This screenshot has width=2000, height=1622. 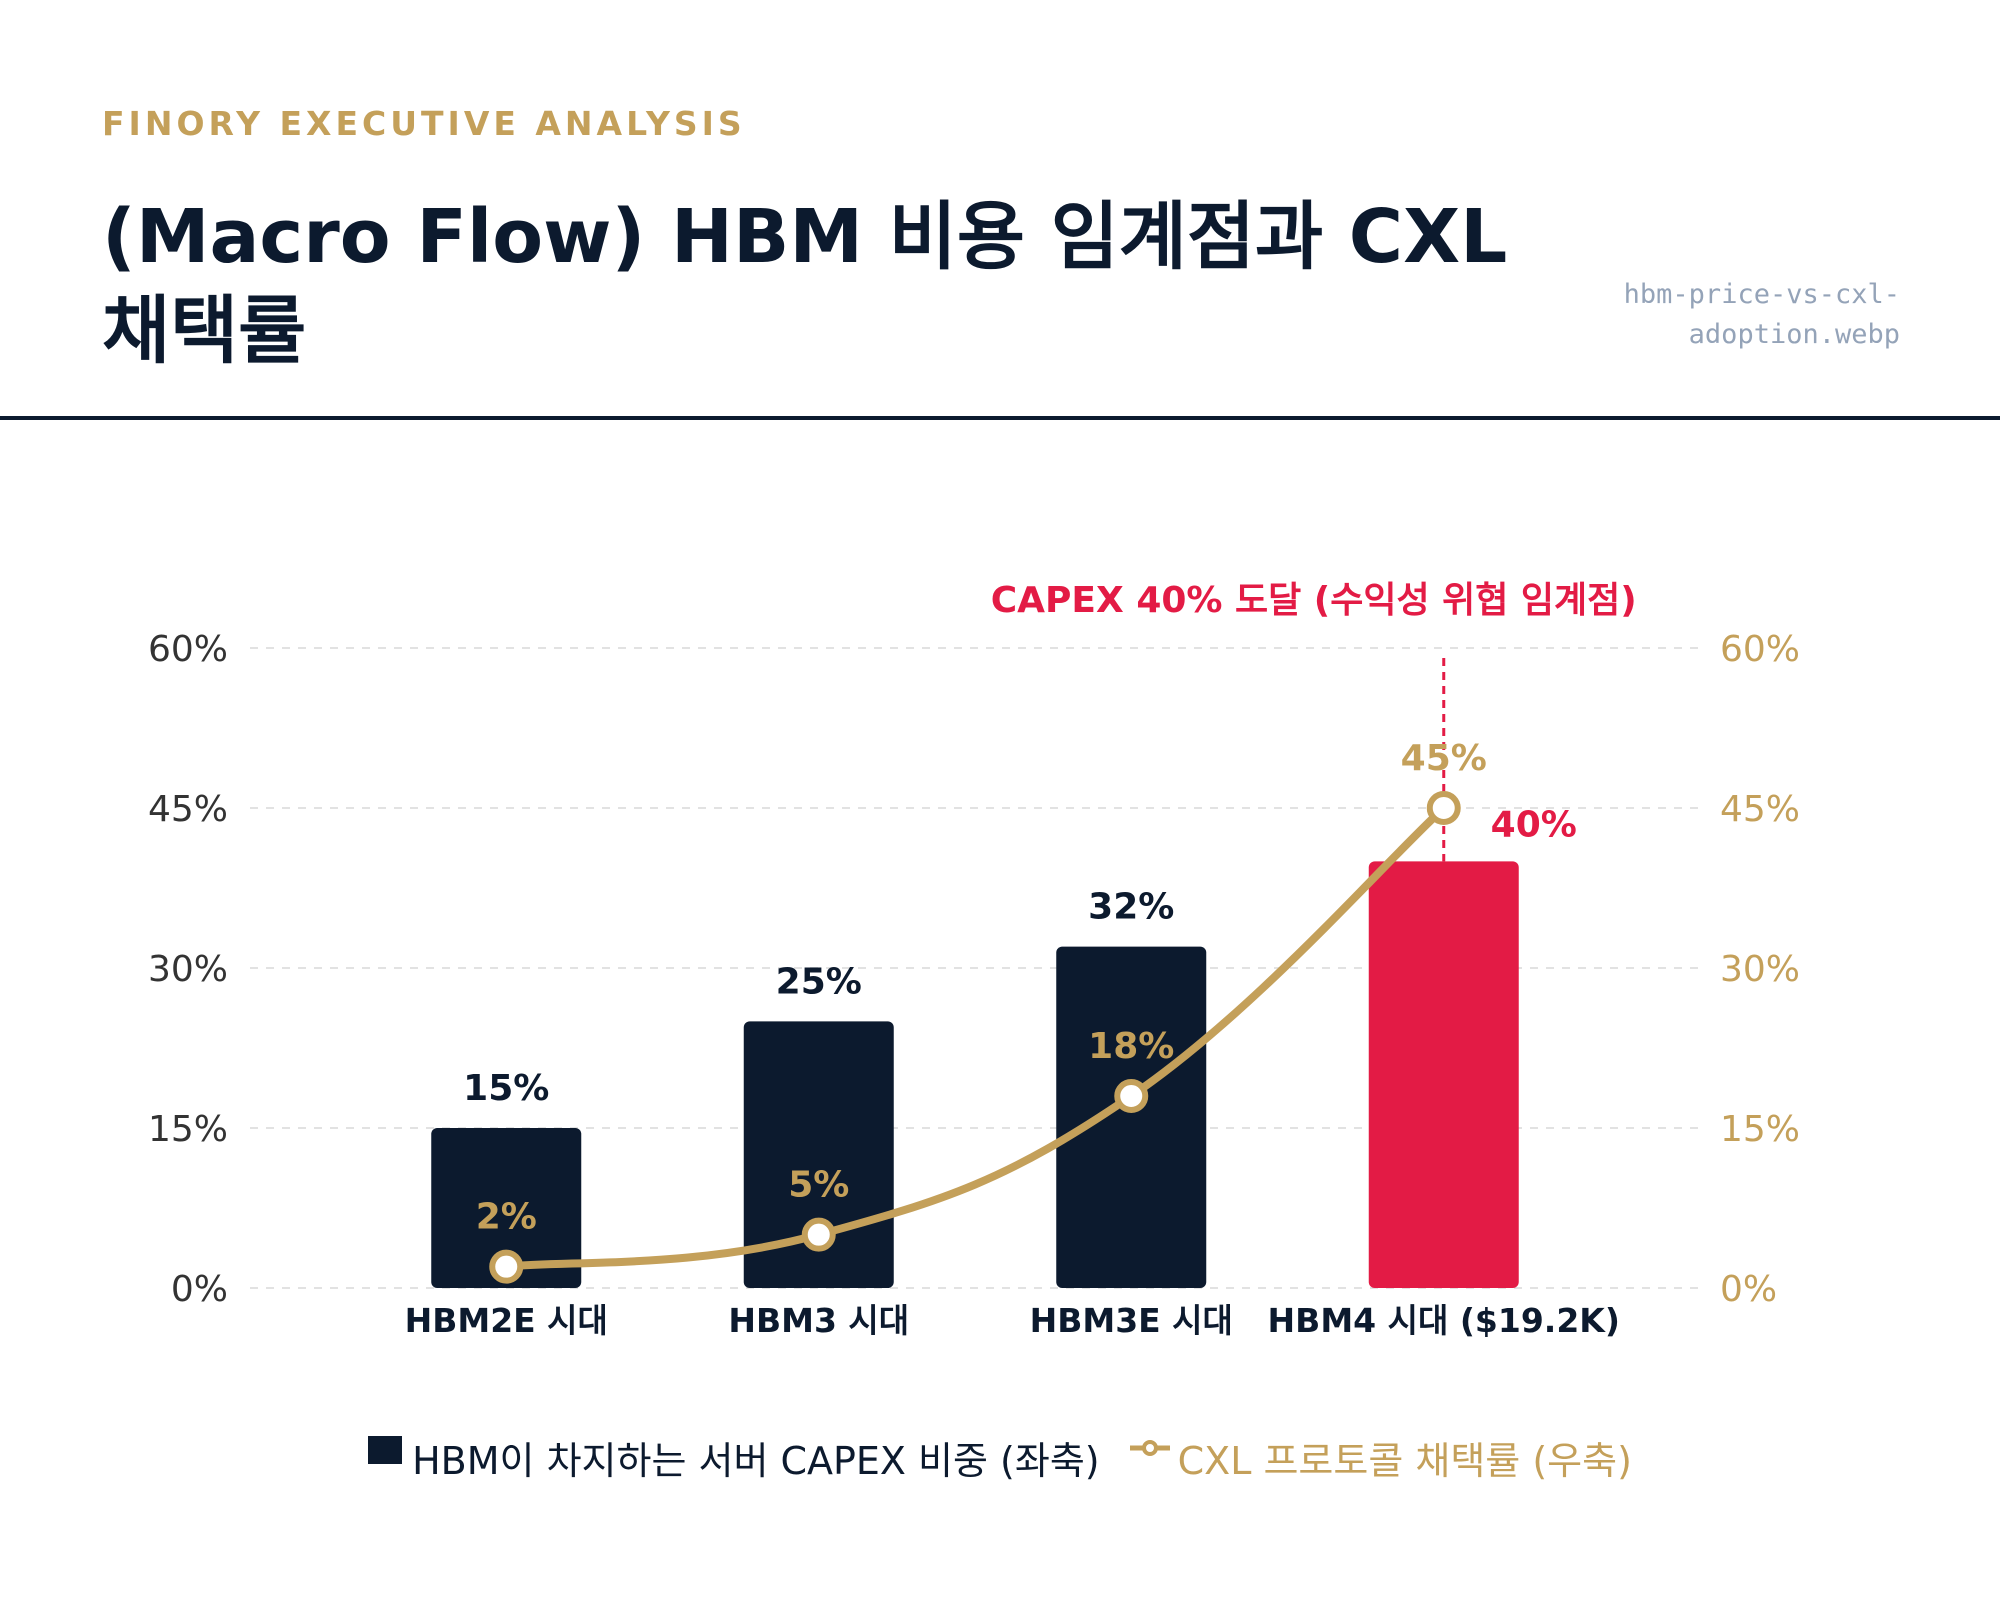 I want to click on cxl-value-label: 2%, so click(x=506, y=1217).